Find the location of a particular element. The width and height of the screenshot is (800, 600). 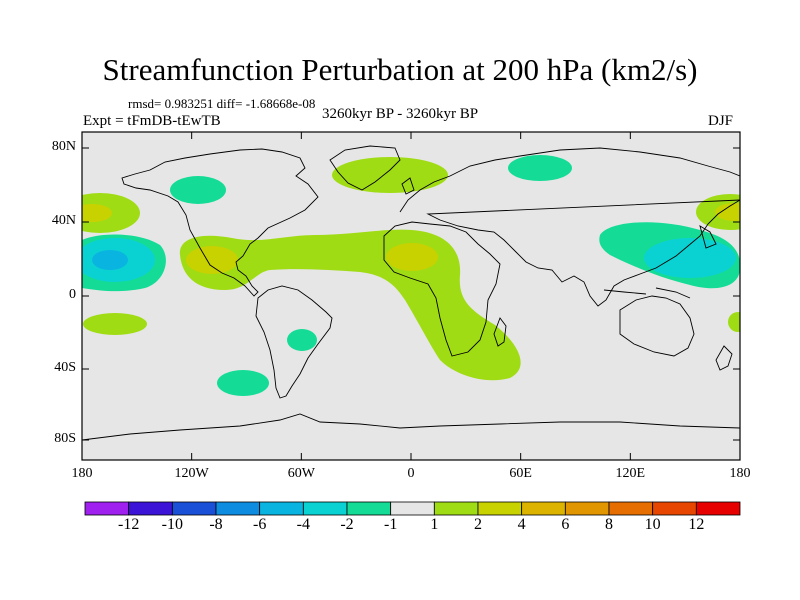

negative-north-atlantic is located at coordinates (540, 168).